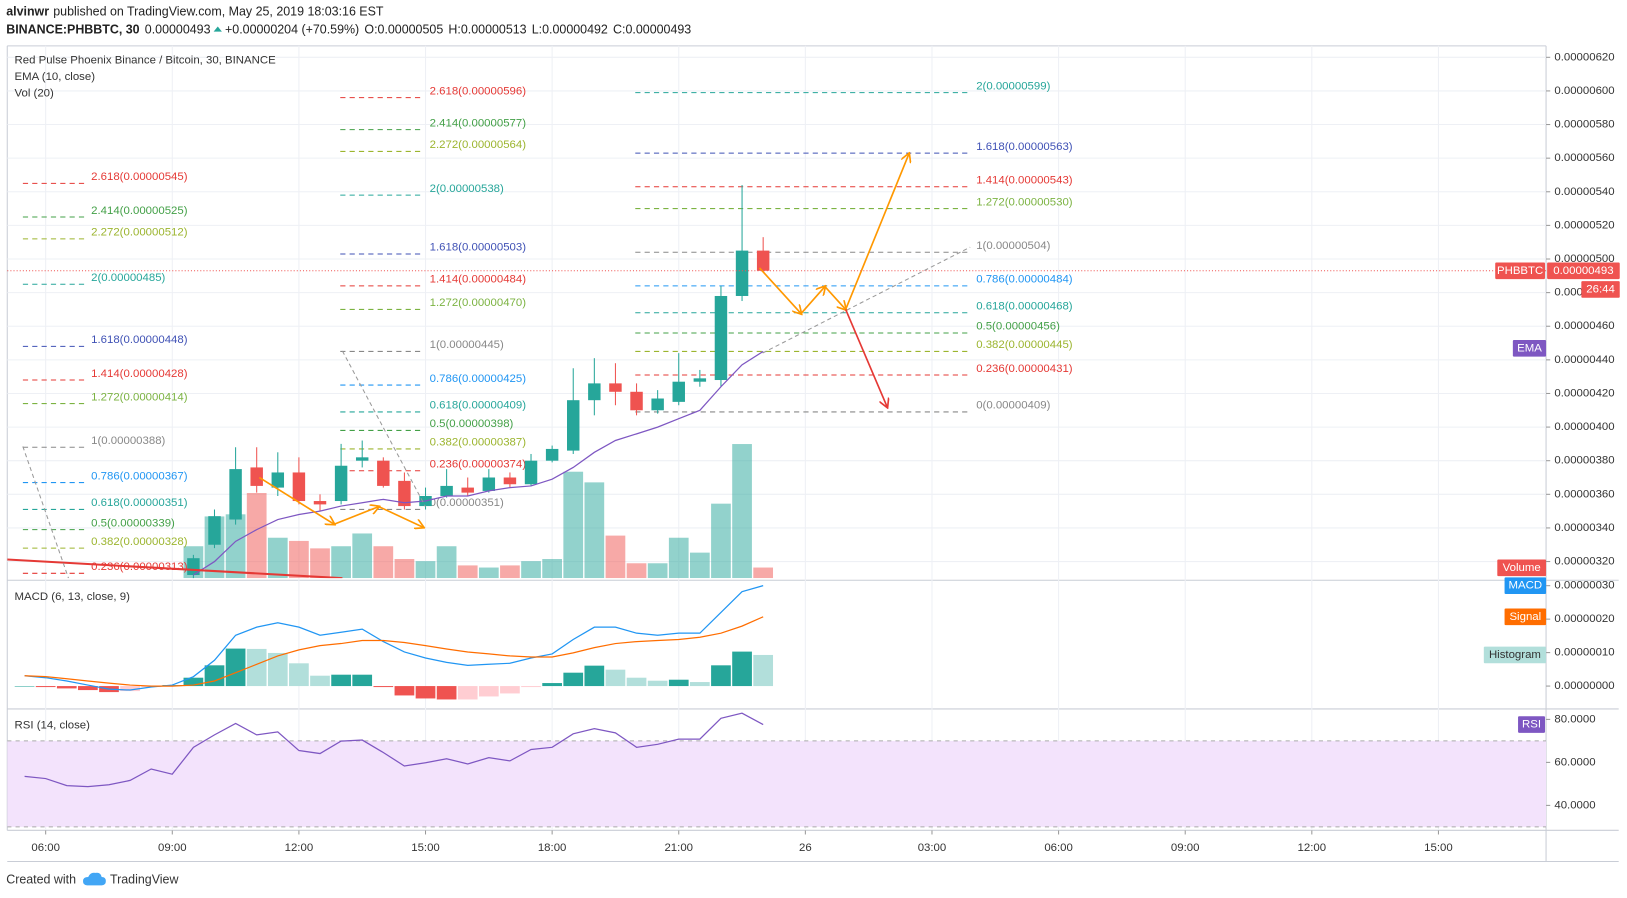 The image size is (1627, 898). Describe the element at coordinates (552, 848) in the screenshot. I see `x-tick-label: 18:00` at that location.